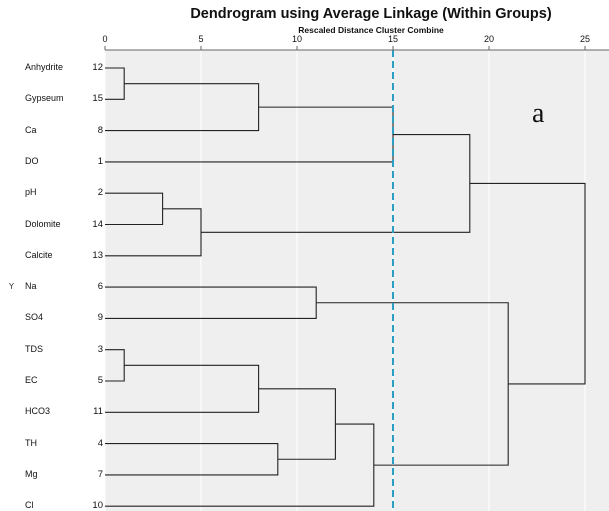 The height and width of the screenshot is (511, 609). Describe the element at coordinates (100, 287) in the screenshot. I see `leaf-case-number: 6` at that location.